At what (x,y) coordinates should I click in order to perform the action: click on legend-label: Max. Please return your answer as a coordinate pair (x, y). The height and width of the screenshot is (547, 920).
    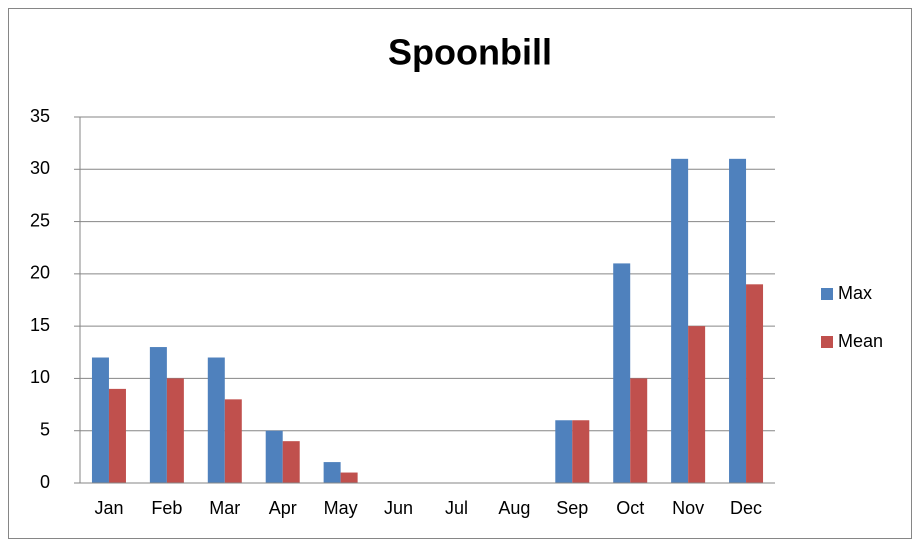
    Looking at the image, I should click on (855, 293).